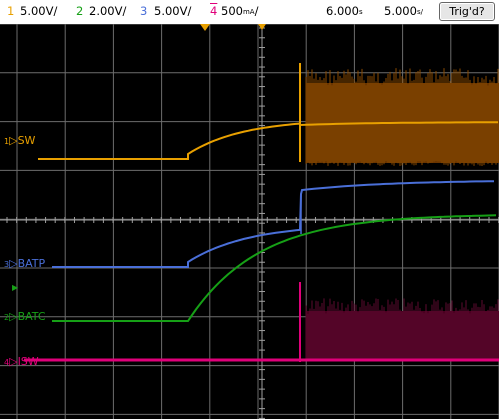 Image resolution: width=499 pixels, height=419 pixels. Describe the element at coordinates (232, 11) in the screenshot. I see `ch4-scale-value: 500` at that location.